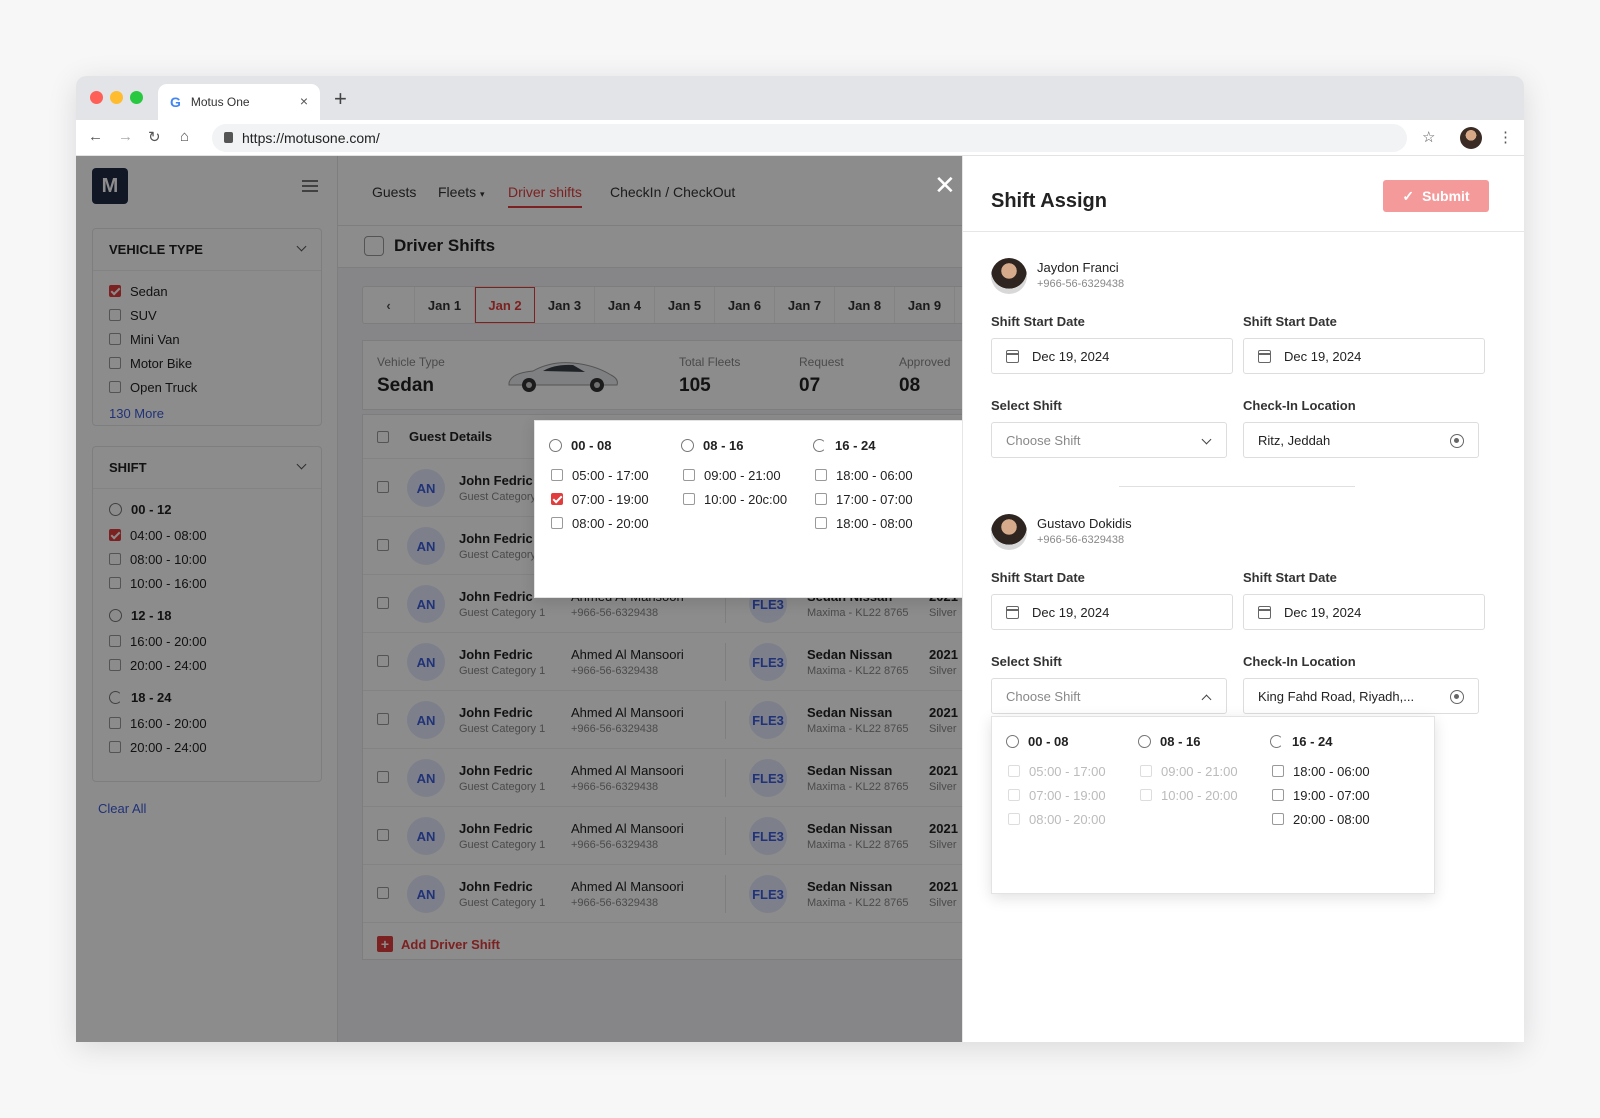 This screenshot has height=1118, width=1600. I want to click on address-input: https://motusone.com/, so click(809, 138).